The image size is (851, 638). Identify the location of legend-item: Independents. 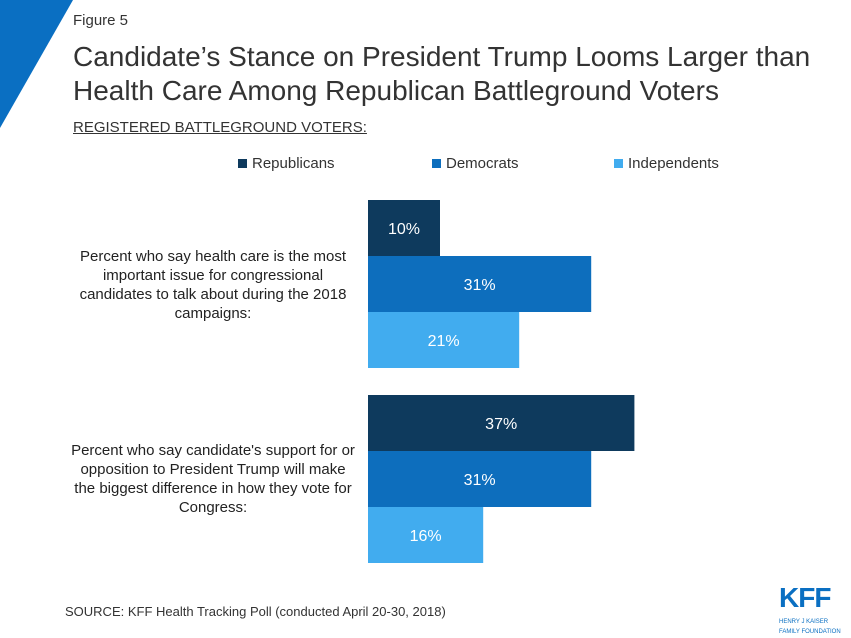
(666, 163).